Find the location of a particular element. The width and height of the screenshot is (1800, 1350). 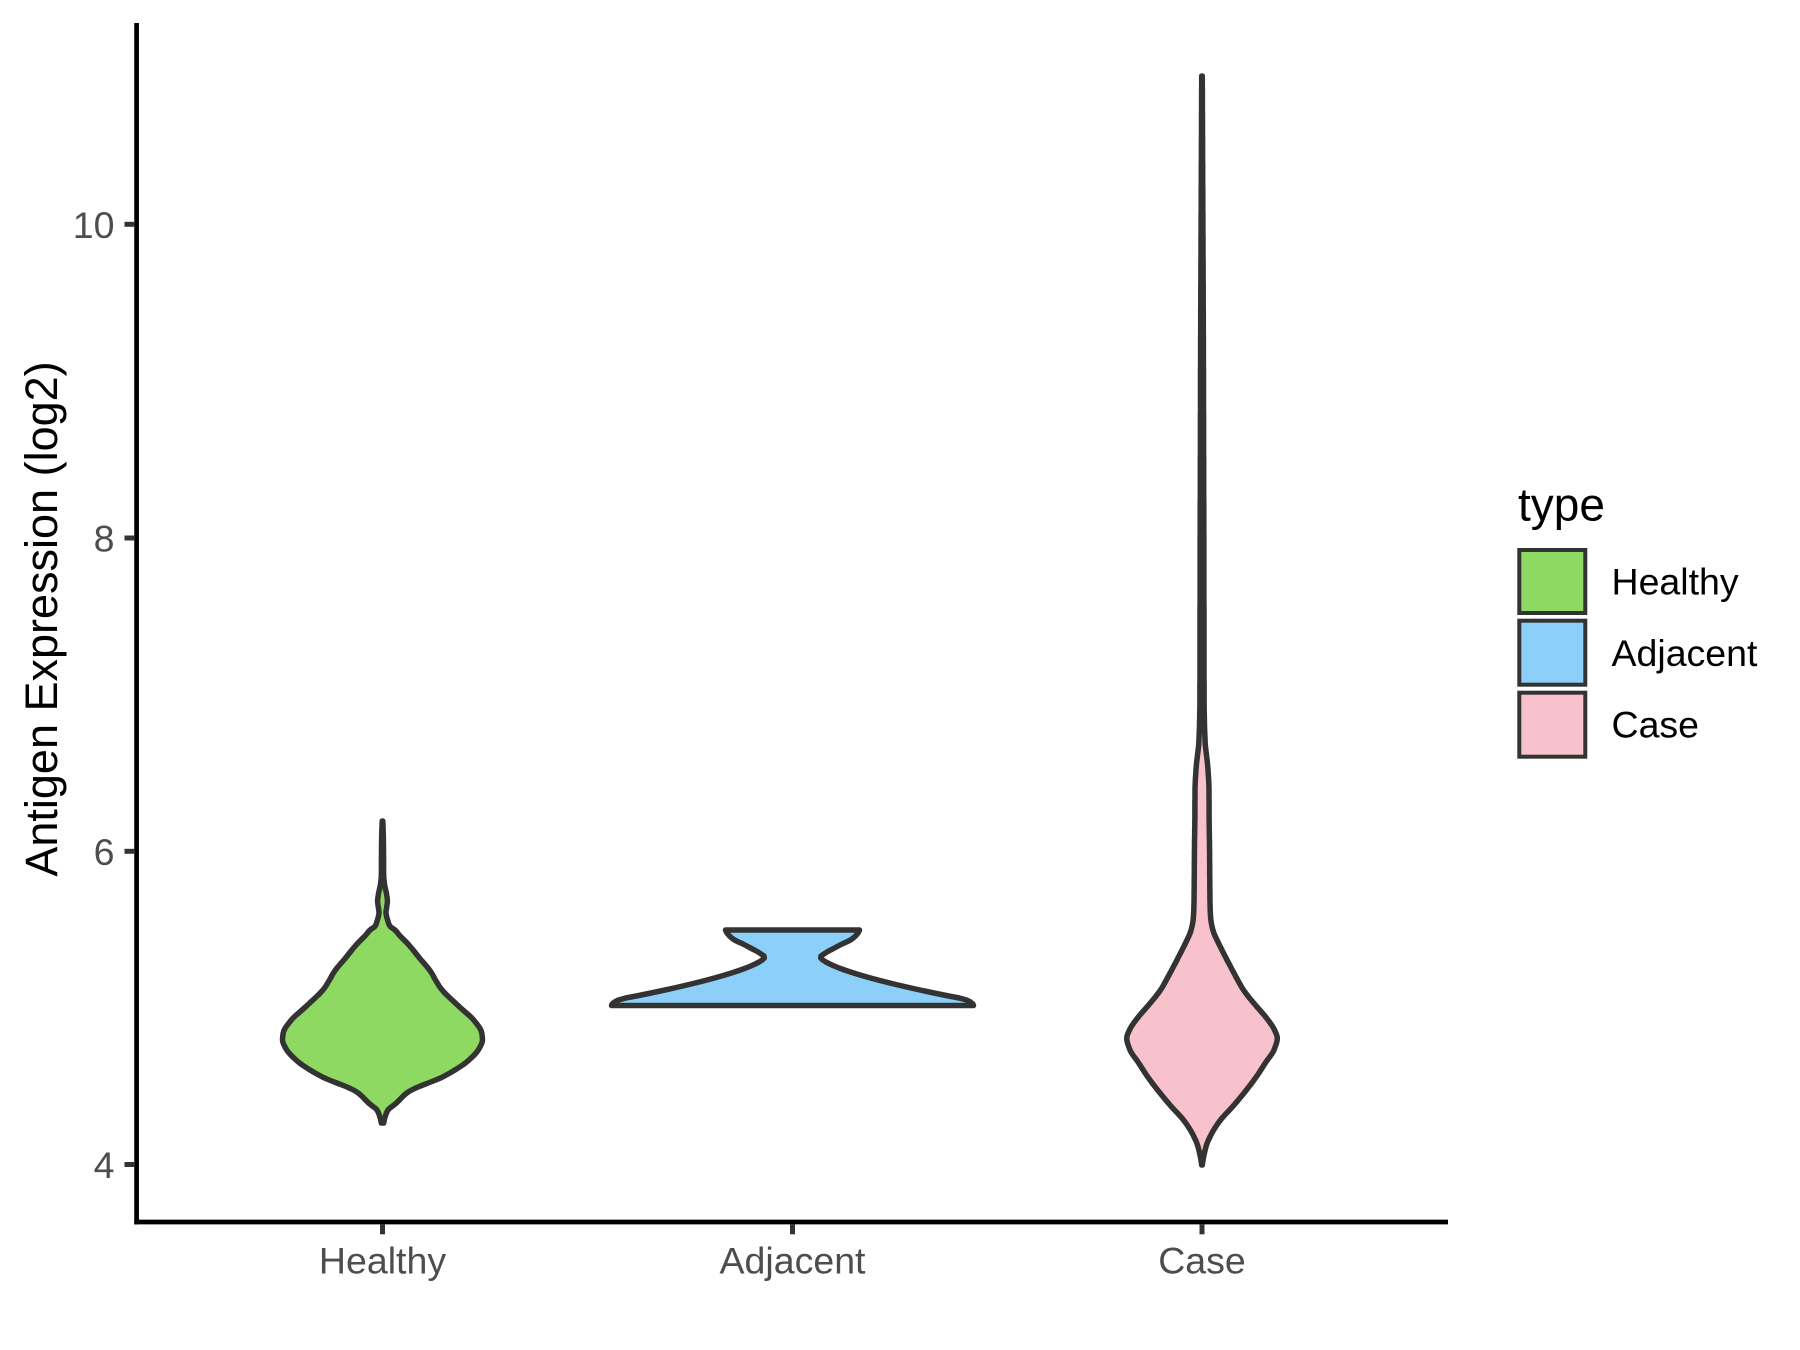

svg-text: 4 is located at coordinates (104, 1165).